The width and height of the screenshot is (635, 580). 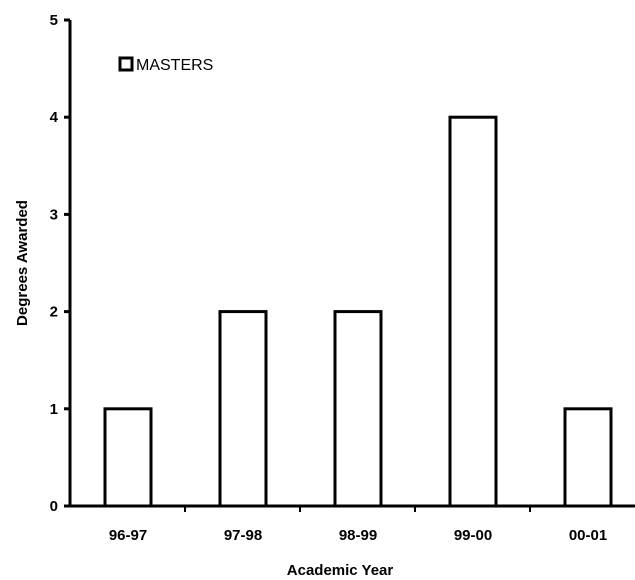 What do you see at coordinates (358, 535) in the screenshot?
I see `x-tick-label: 98-99` at bounding box center [358, 535].